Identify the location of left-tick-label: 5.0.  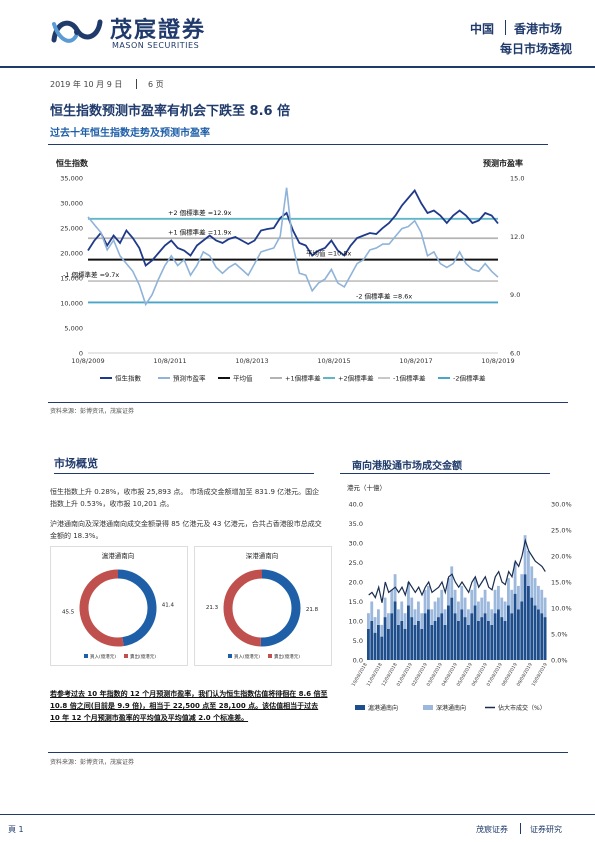
(358, 641).